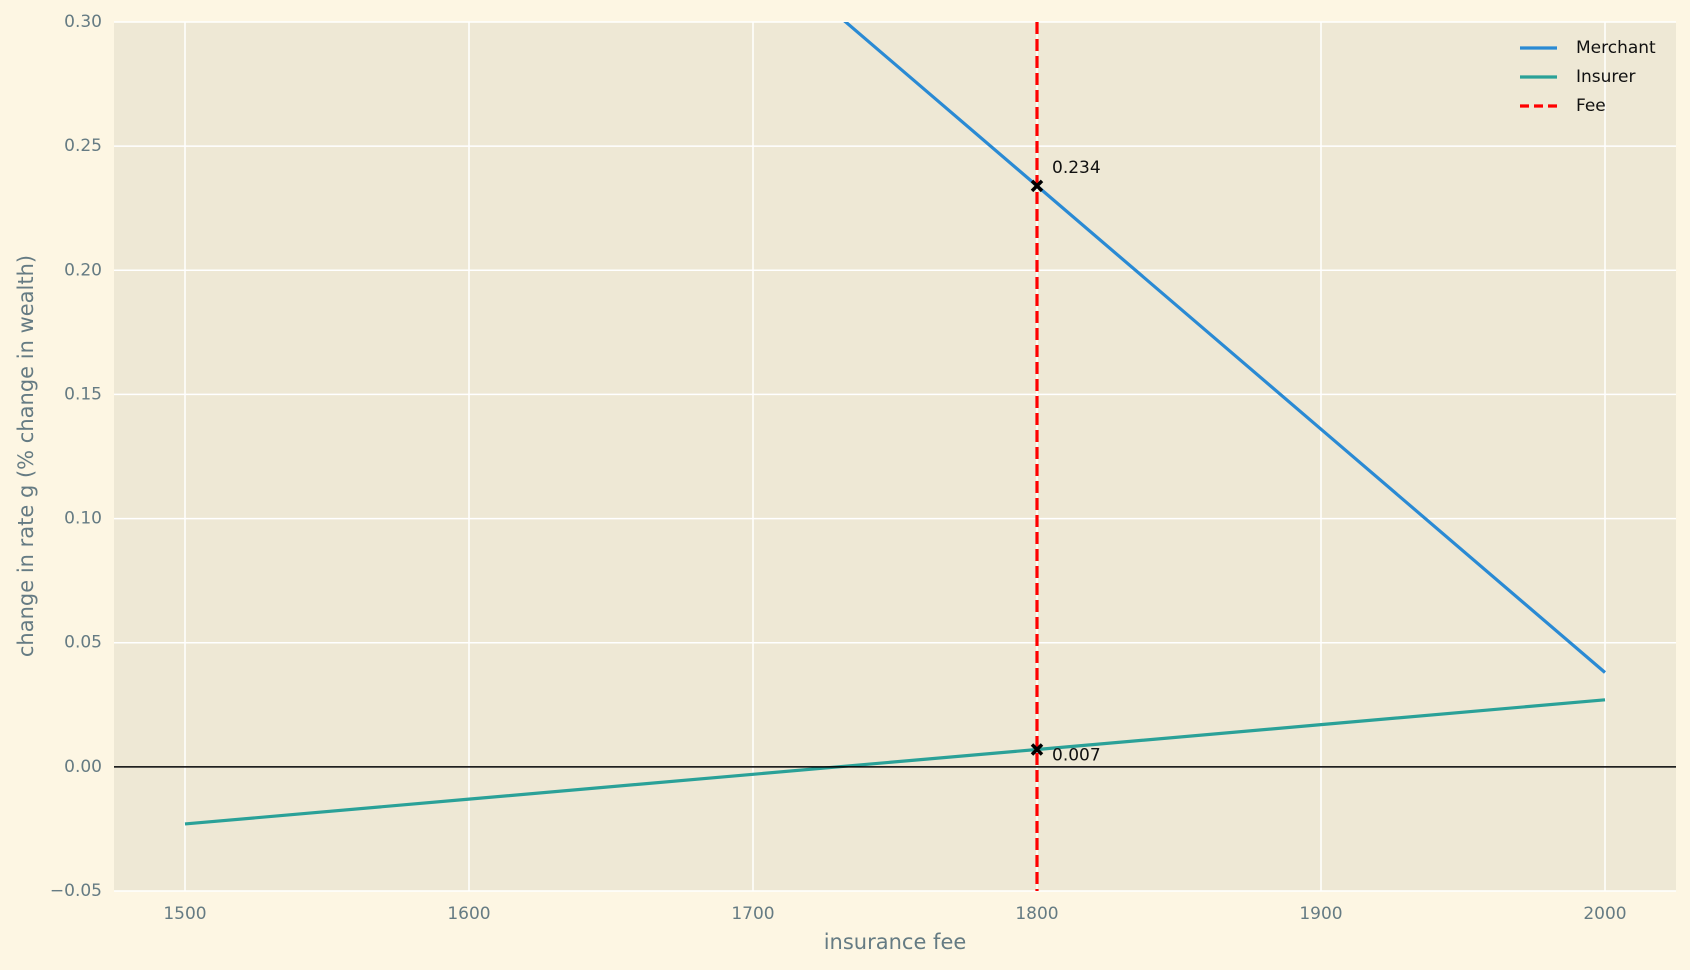  Describe the element at coordinates (83, 146) in the screenshot. I see `y-tick-label: 0.25` at that location.